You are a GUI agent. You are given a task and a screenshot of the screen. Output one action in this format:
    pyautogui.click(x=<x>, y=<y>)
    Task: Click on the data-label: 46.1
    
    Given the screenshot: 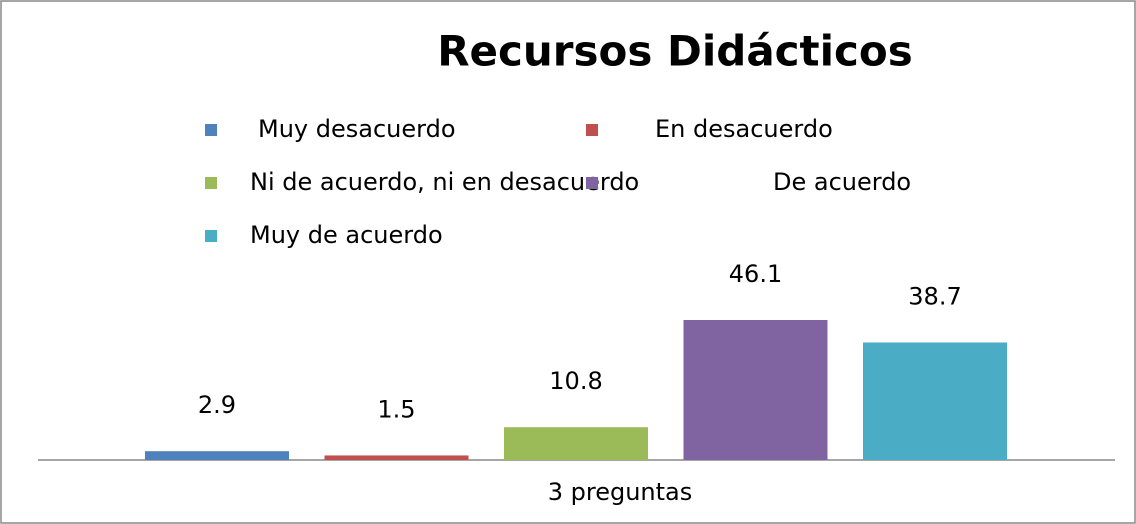 What is the action you would take?
    pyautogui.click(x=755, y=274)
    